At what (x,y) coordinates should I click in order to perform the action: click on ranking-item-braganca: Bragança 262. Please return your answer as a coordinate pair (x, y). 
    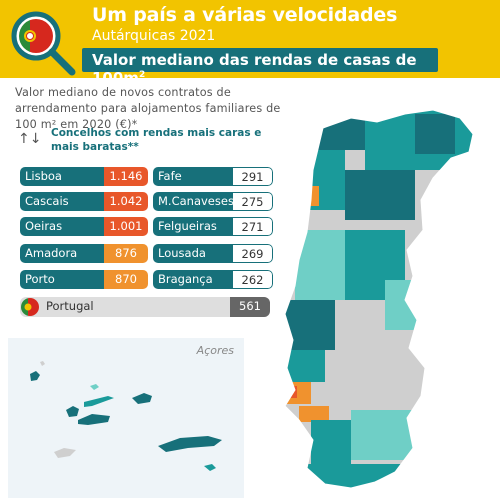
    Looking at the image, I should click on (213, 279).